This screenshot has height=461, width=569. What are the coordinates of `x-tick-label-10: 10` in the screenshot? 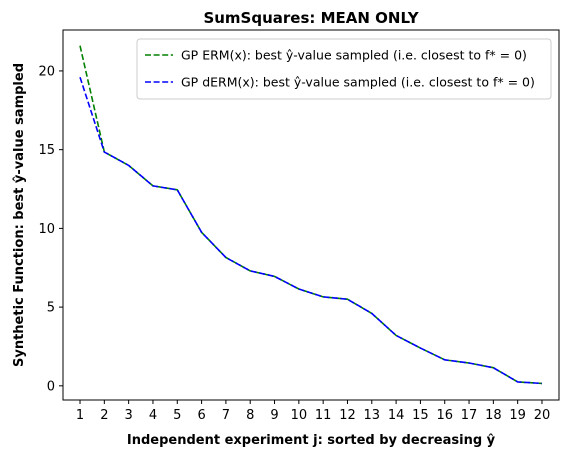 It's located at (299, 415).